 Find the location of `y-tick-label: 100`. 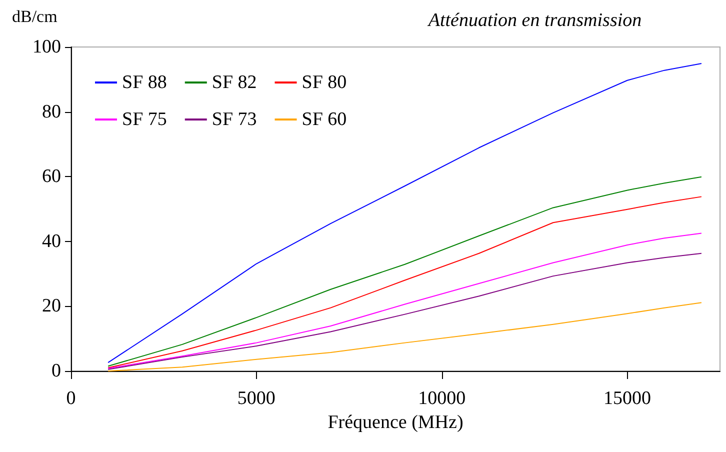

y-tick-label: 100 is located at coordinates (46, 47).